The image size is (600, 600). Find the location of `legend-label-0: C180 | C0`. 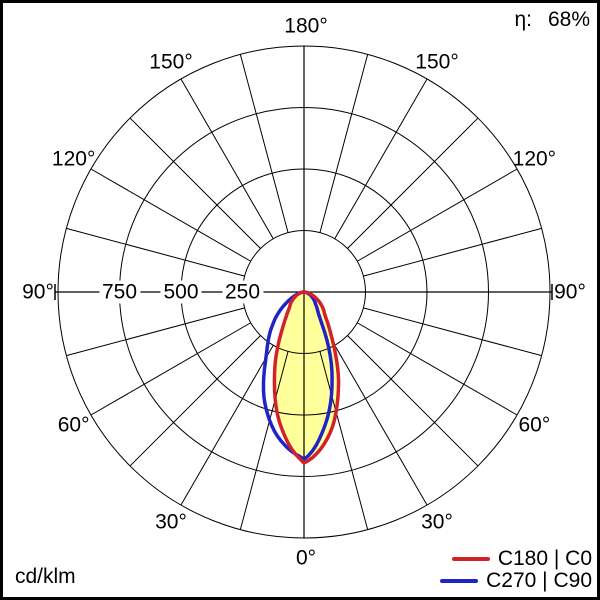

legend-label-0: C180 | C0 is located at coordinates (544, 558).